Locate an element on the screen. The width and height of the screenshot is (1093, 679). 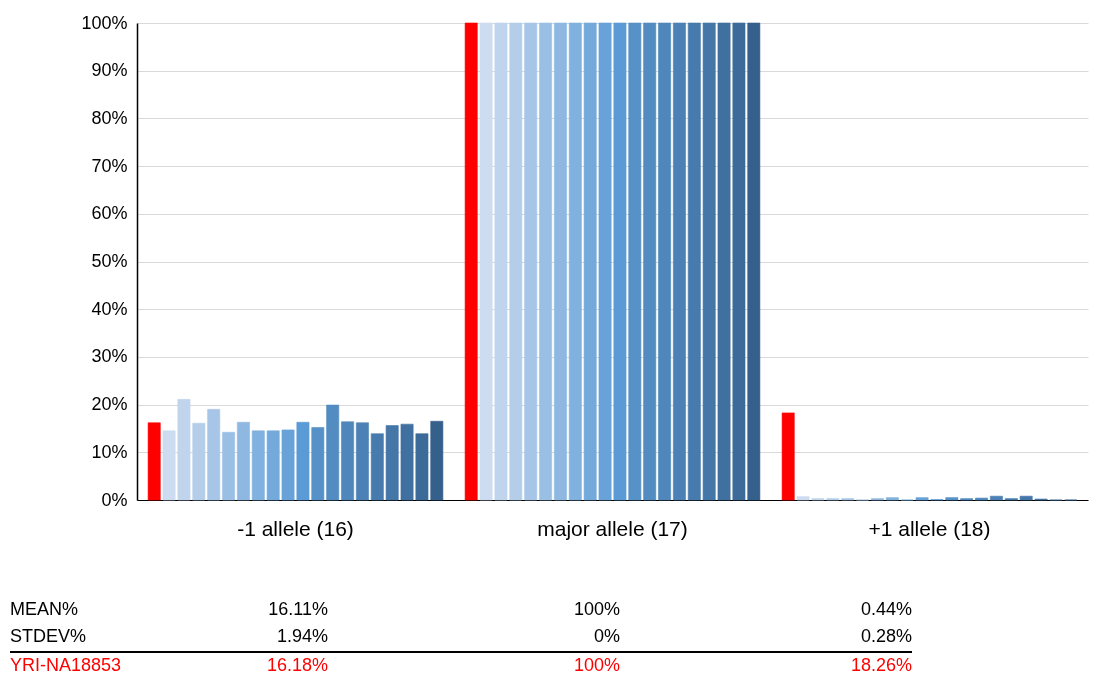
text: MEAN% is located at coordinates (44, 609).